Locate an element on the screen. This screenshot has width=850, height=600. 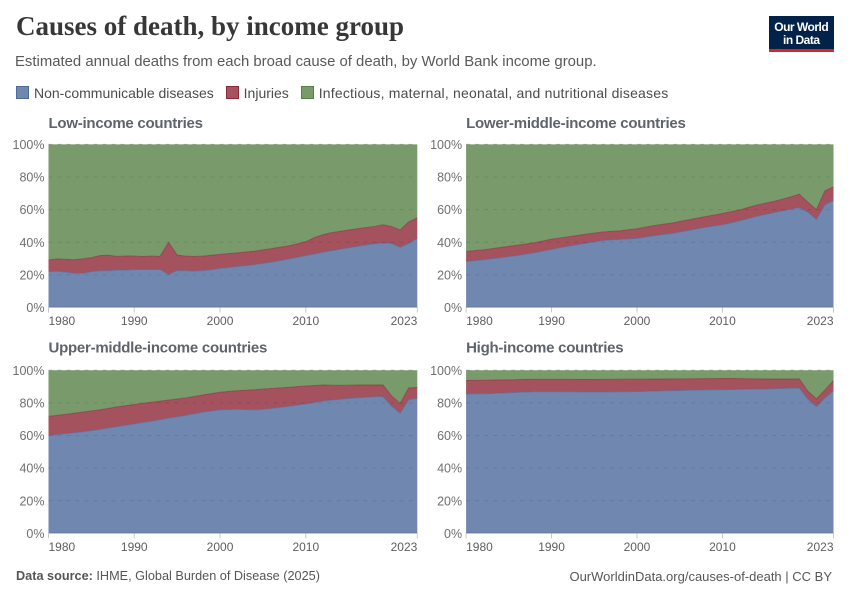
svg-text: High-income countries is located at coordinates (544, 348).